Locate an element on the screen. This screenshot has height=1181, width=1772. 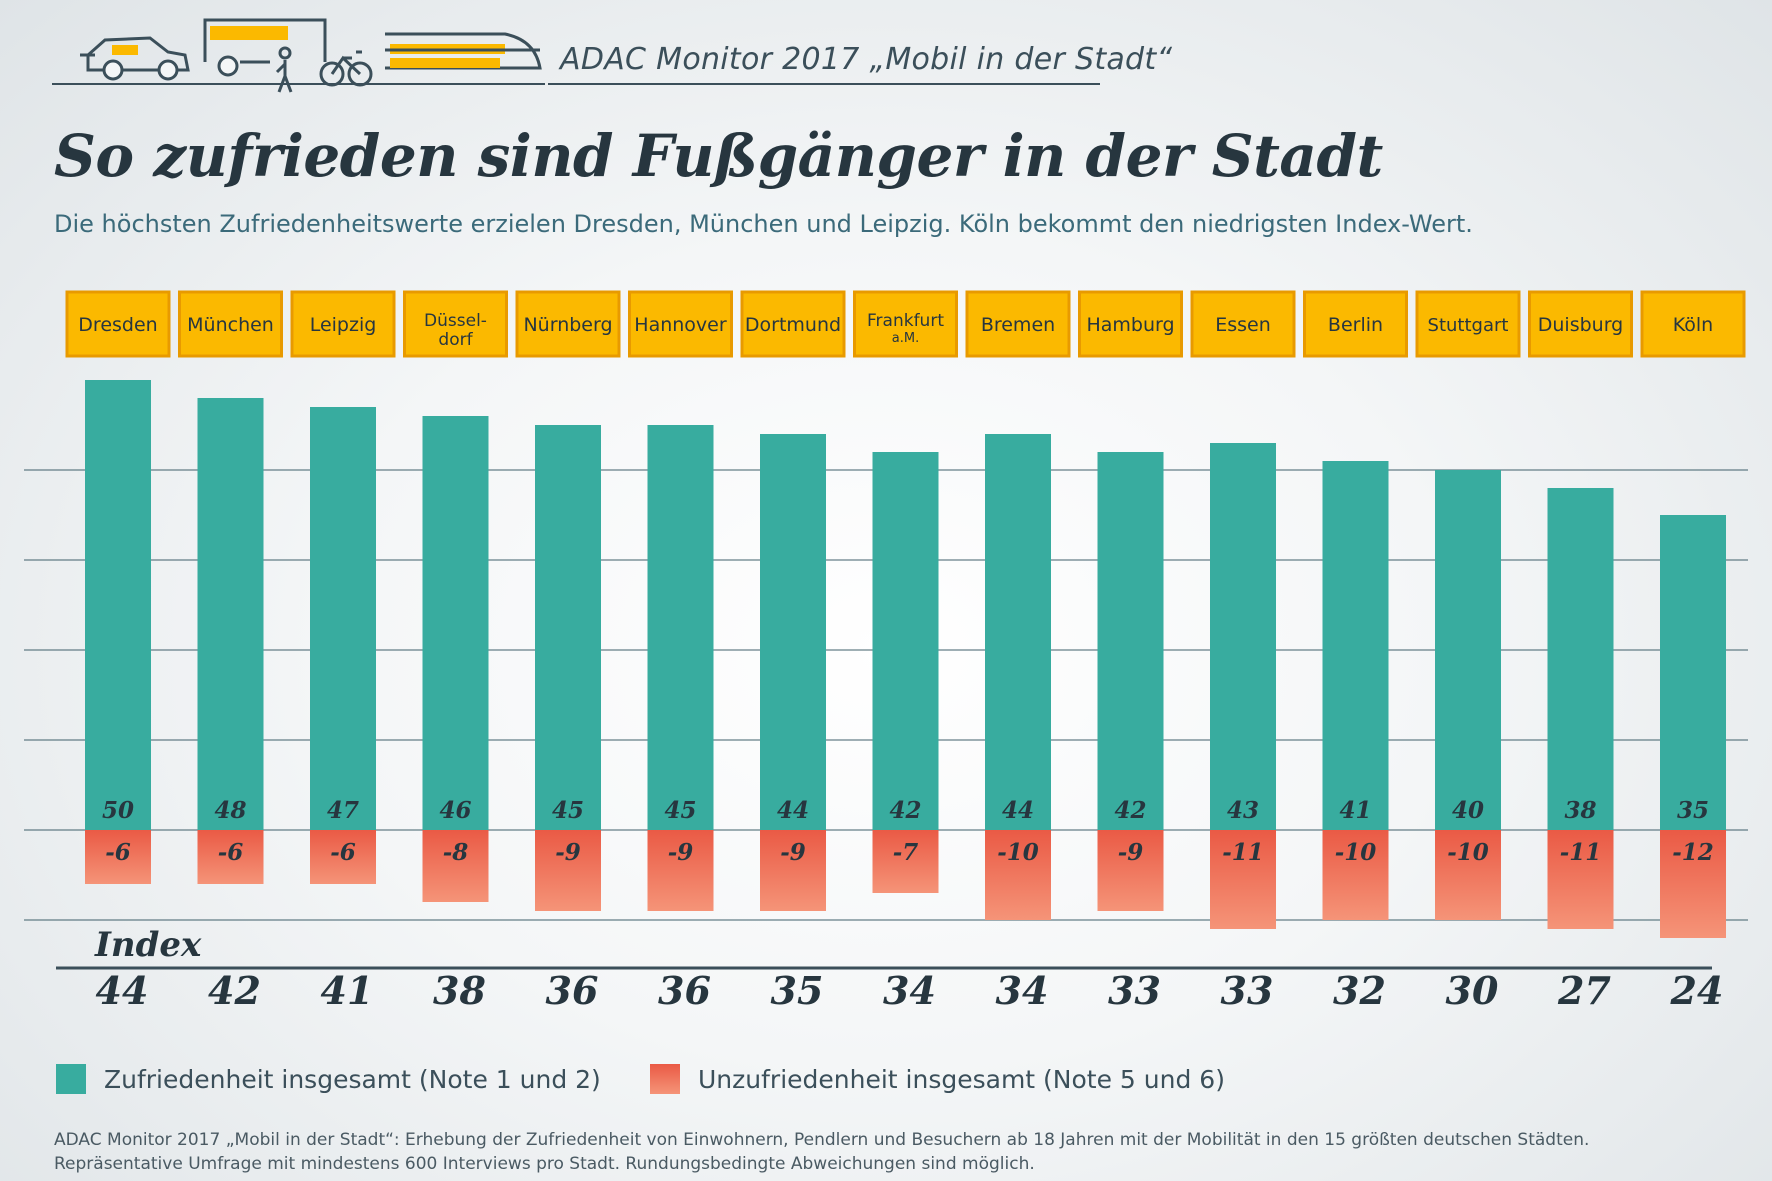
category-label: Duisburg is located at coordinates (1581, 325).